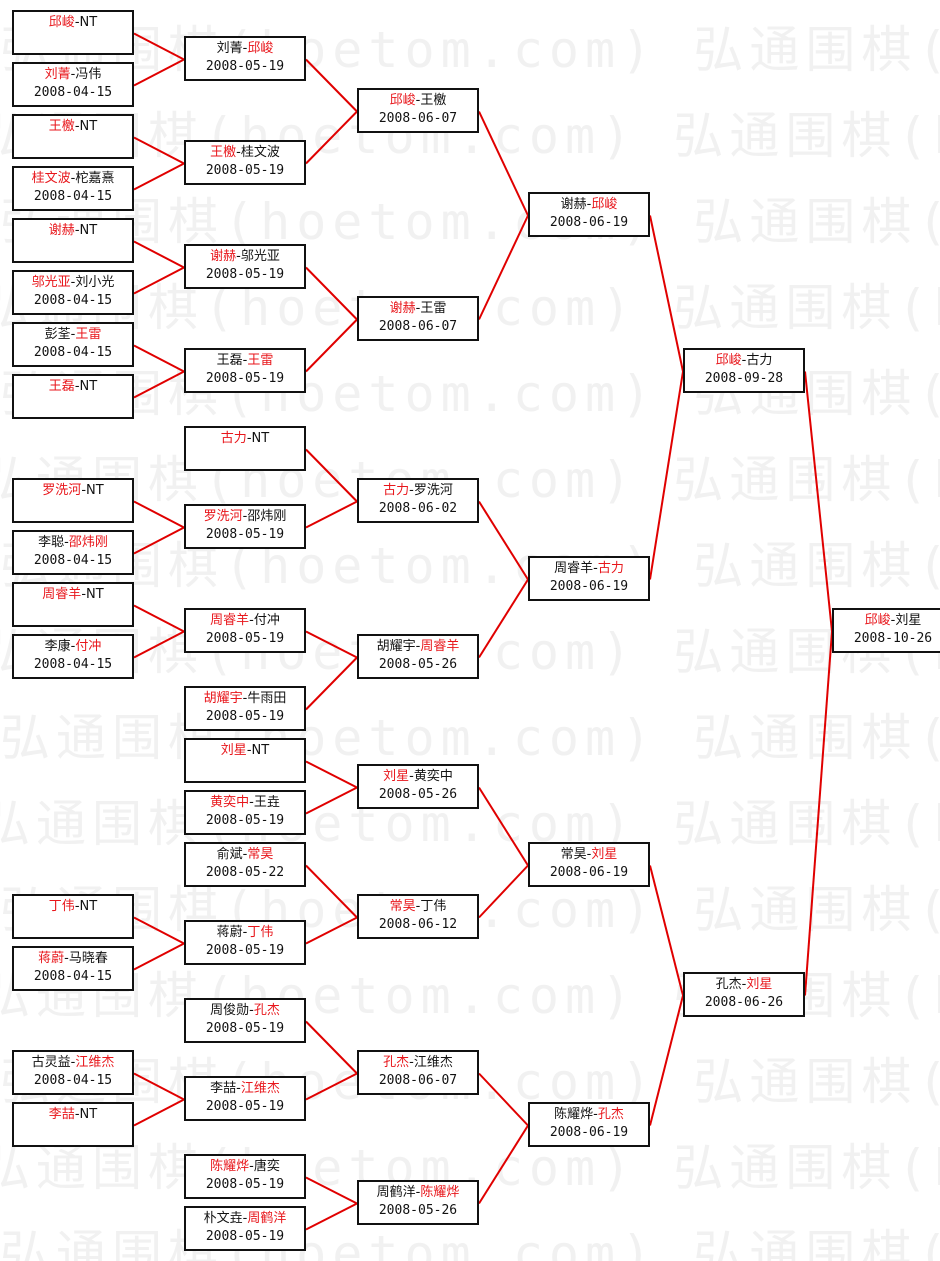 Image resolution: width=940 pixels, height=1261 pixels. I want to click on match-box: 孔杰-江维杰 2008-06-07, so click(418, 1072).